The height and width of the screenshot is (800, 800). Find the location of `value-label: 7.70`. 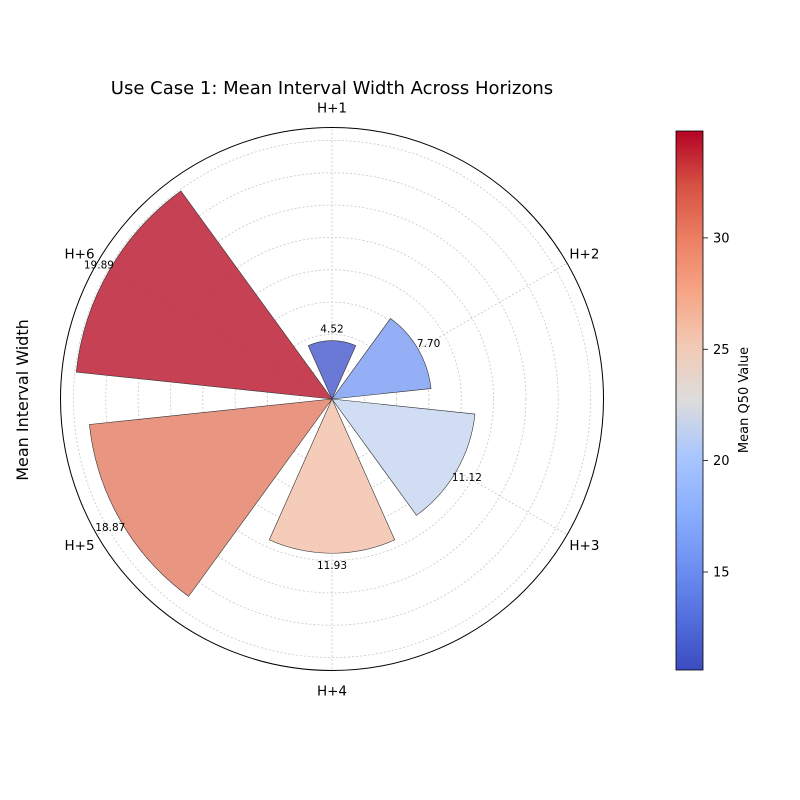

value-label: 7.70 is located at coordinates (428, 344).